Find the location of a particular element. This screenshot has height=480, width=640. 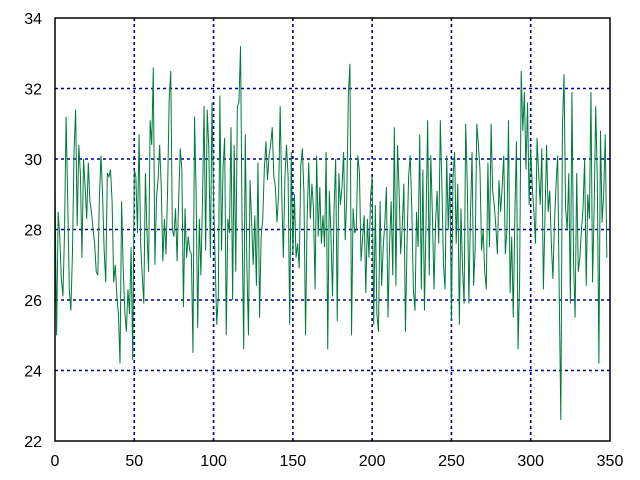

x-tick-label: 200 is located at coordinates (372, 461).